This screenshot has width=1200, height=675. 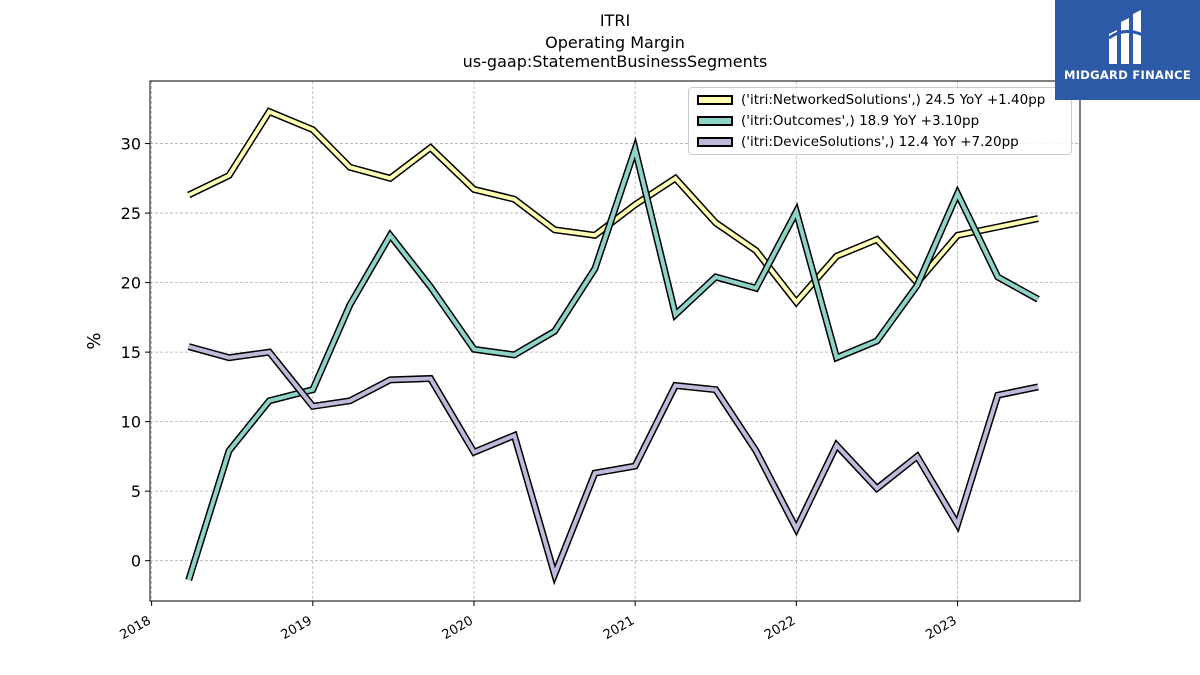 What do you see at coordinates (131, 352) in the screenshot?
I see `y-tick-label: 15` at bounding box center [131, 352].